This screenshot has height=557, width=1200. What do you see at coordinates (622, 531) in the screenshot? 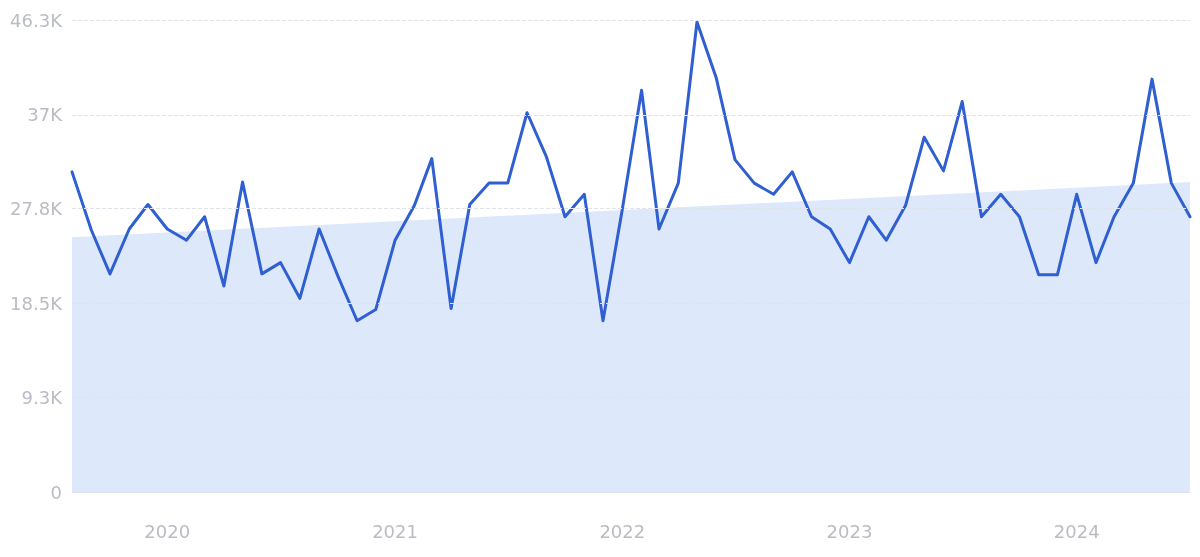
I see `x-tick-label: 2022` at bounding box center [622, 531].